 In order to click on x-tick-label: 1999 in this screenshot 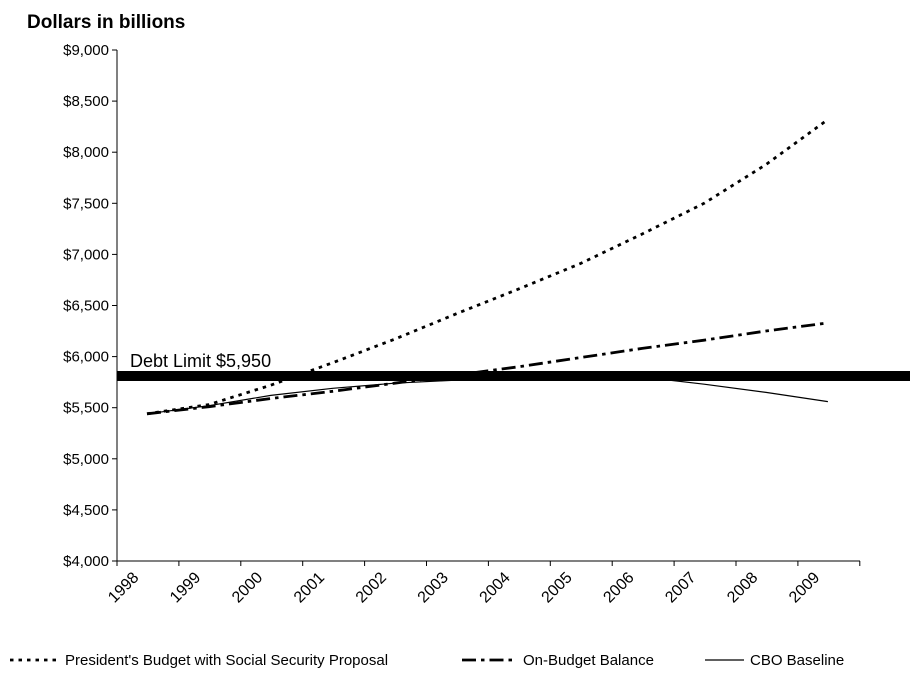, I will do `click(185, 587)`.